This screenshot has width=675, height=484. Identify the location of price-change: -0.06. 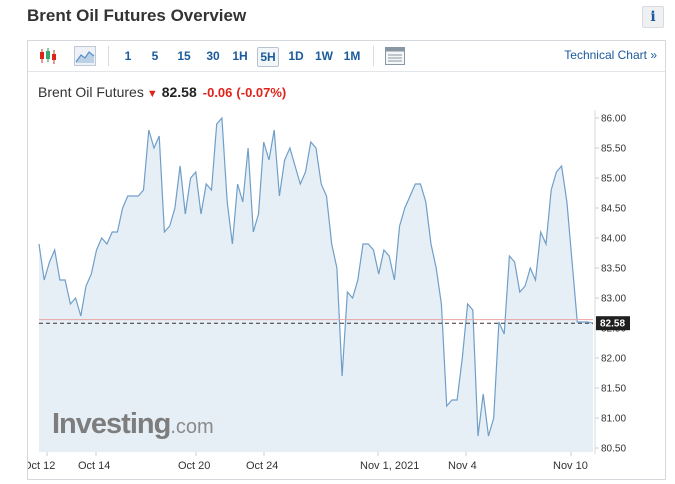
(217, 92).